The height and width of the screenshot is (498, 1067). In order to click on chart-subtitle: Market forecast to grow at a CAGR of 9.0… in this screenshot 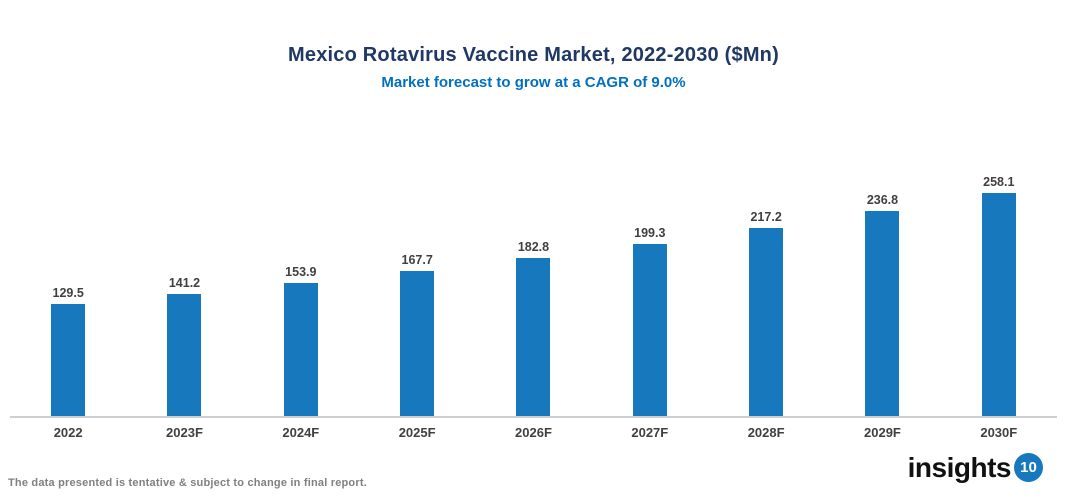, I will do `click(533, 82)`.